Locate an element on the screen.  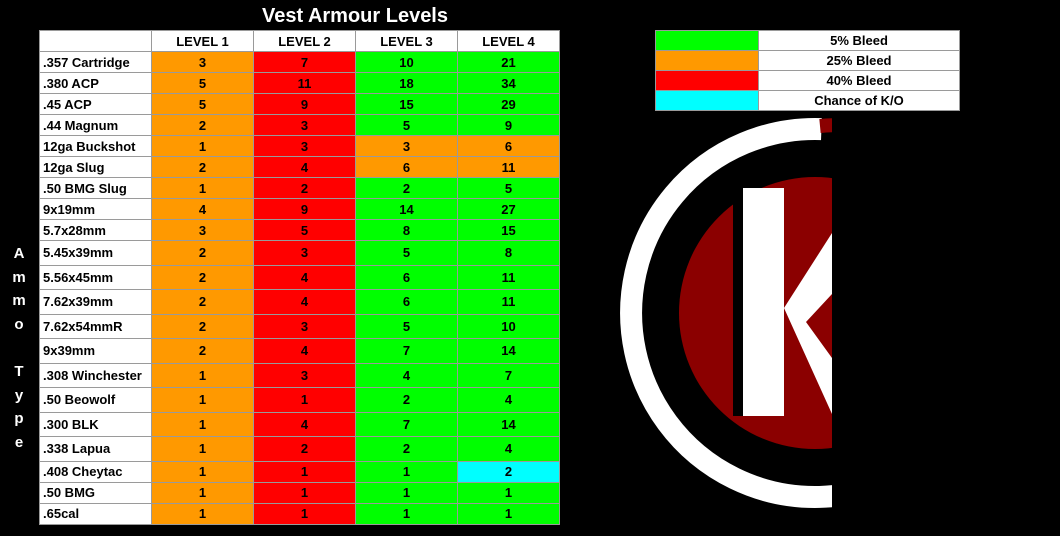
side-label-letter is located at coordinates (19, 348).